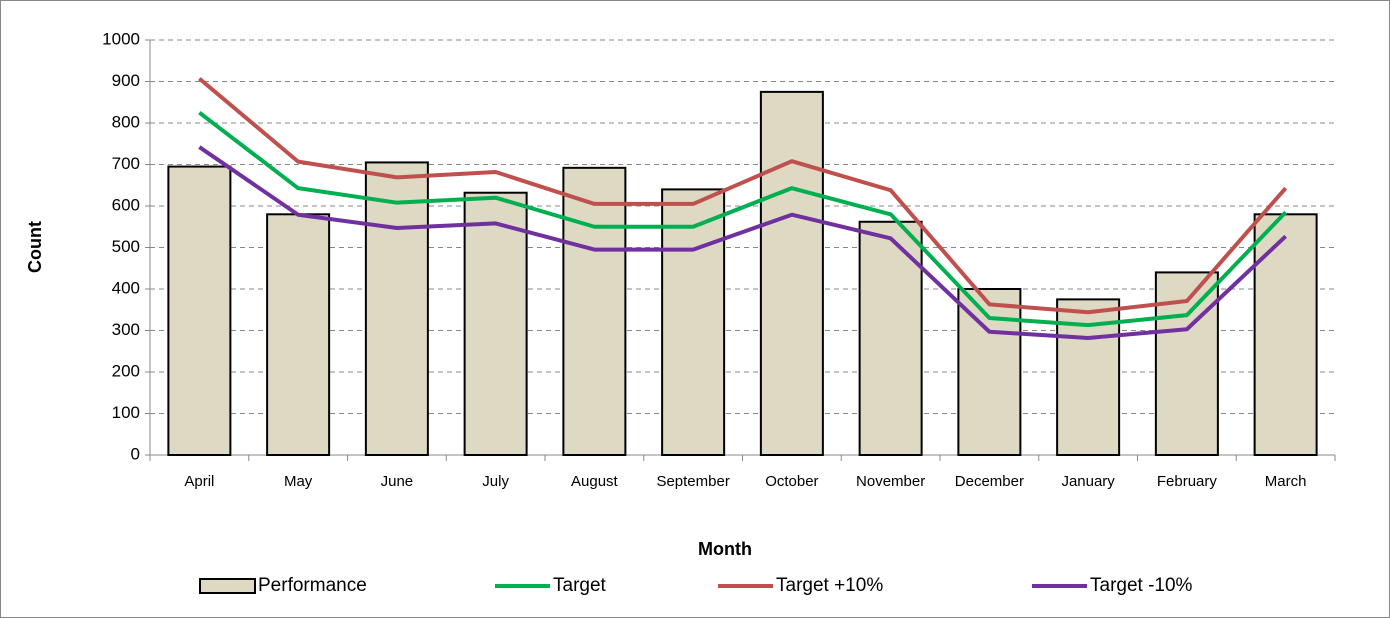 The width and height of the screenshot is (1390, 618). Describe the element at coordinates (126, 412) in the screenshot. I see `y-tick-label: 100` at that location.